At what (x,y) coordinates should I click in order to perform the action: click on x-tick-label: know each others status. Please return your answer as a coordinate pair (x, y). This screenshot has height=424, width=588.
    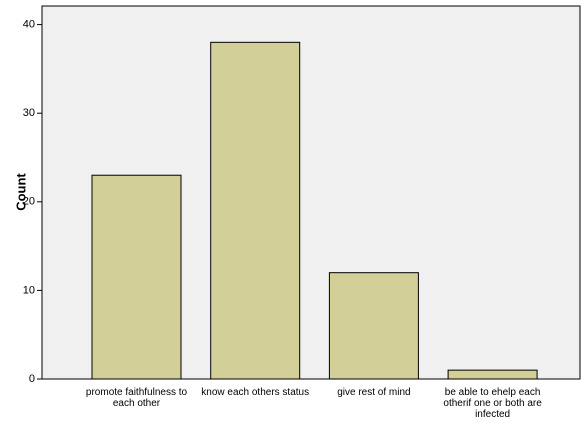
    Looking at the image, I should click on (255, 392).